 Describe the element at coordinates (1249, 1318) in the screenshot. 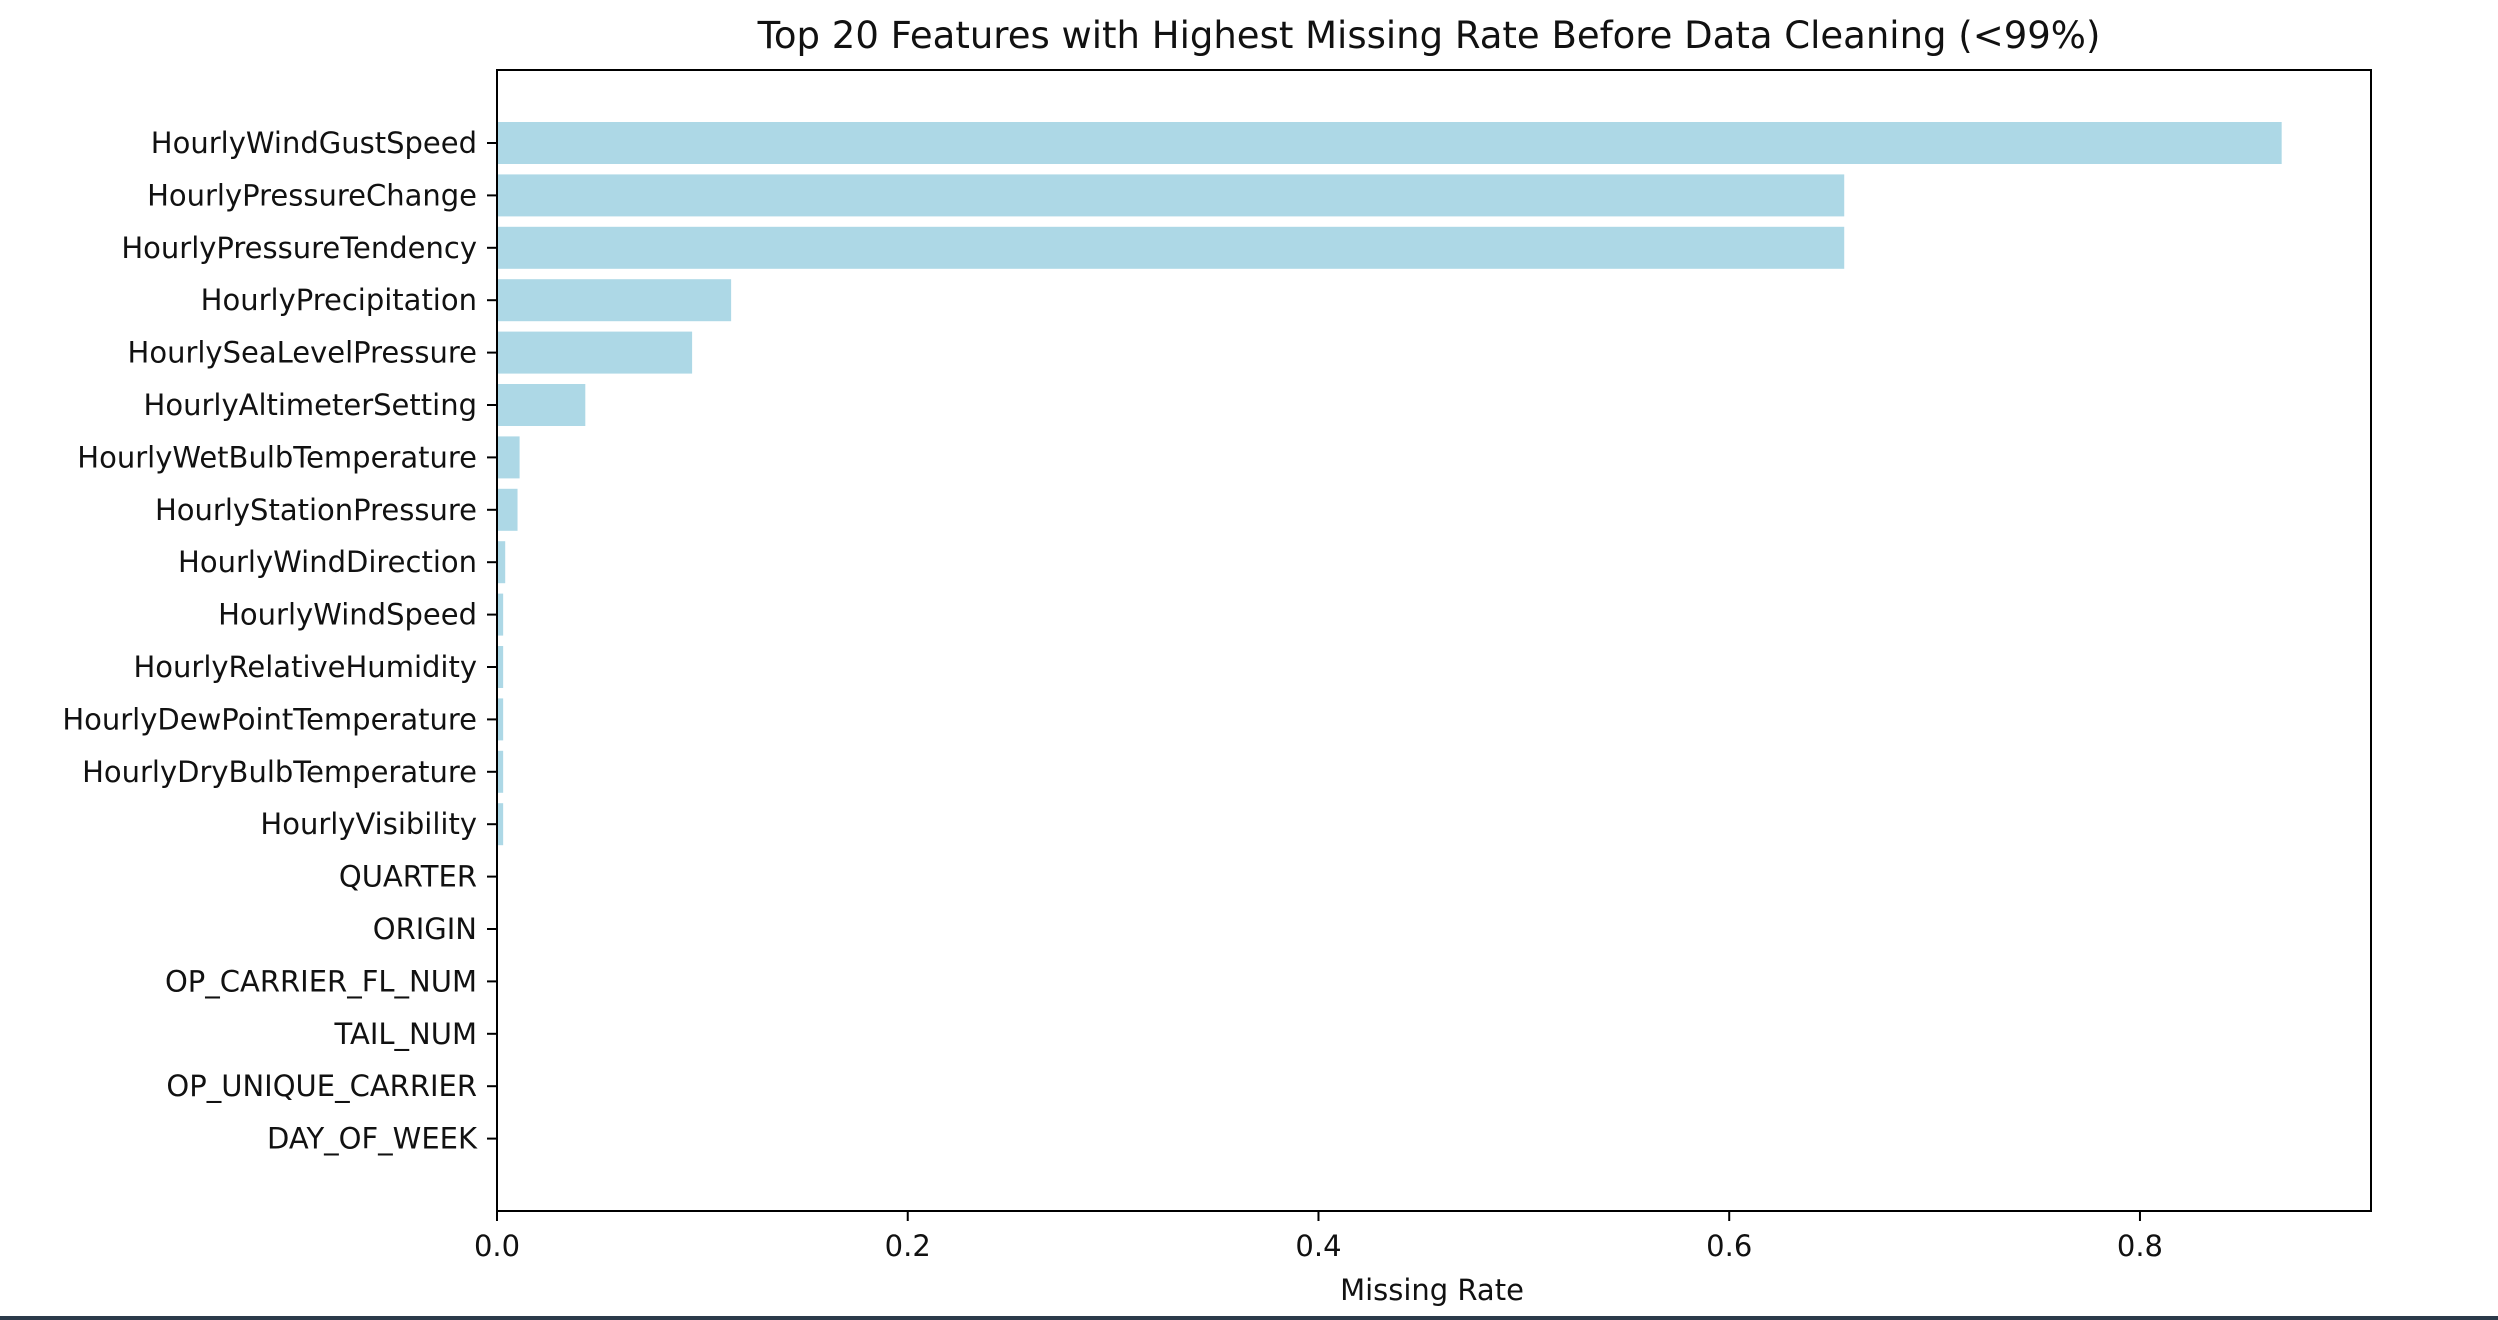

I see `window-bottom-border` at that location.